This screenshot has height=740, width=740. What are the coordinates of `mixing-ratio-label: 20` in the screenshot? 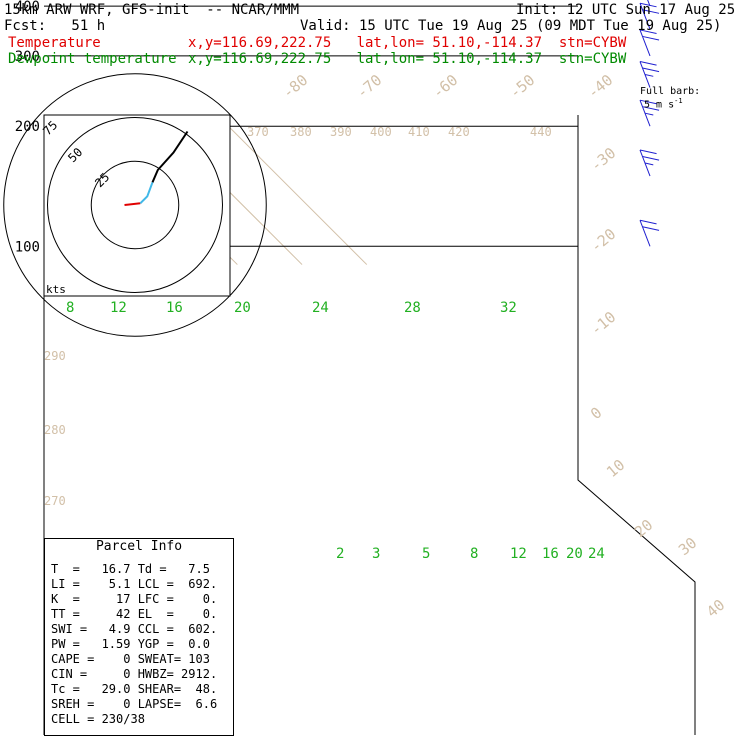 It's located at (574, 554).